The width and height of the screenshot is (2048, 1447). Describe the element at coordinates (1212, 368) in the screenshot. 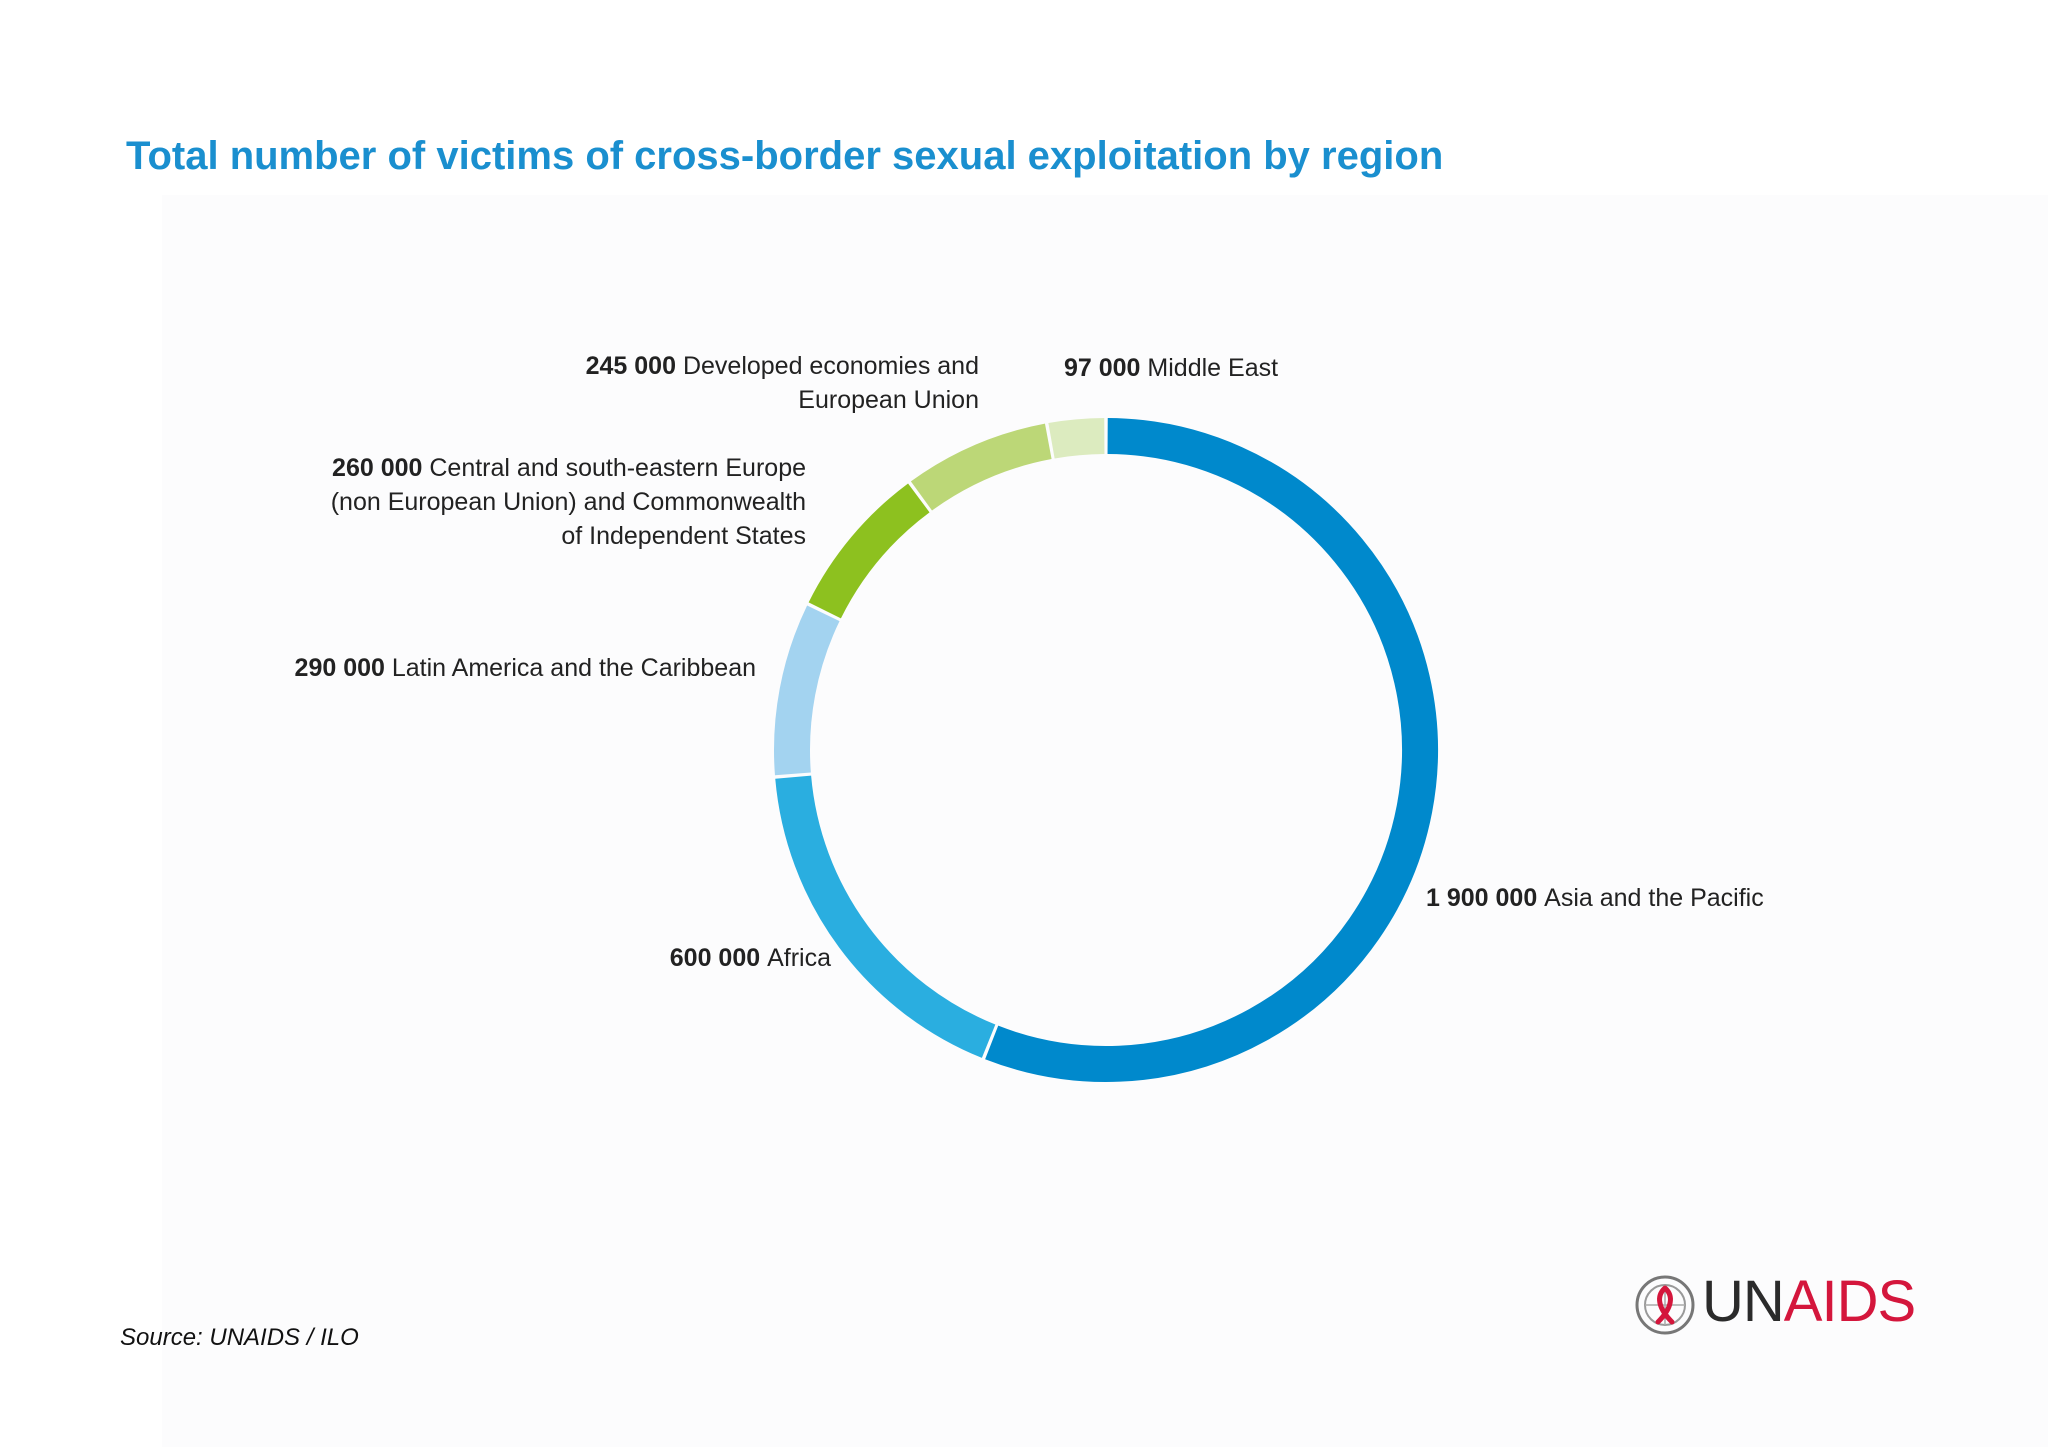

I see `slice-category-label: Middle East` at that location.